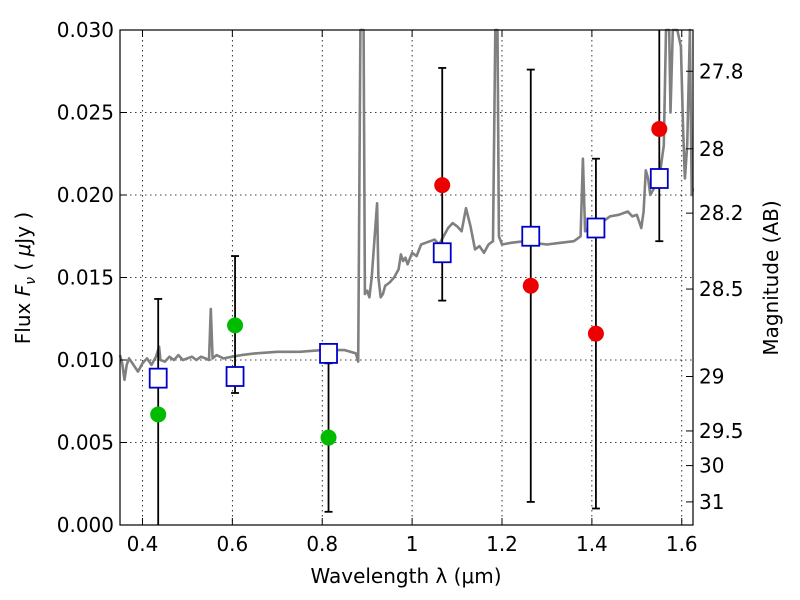  I want to click on x-axis-label: Wavelength λ (μm), so click(405, 576).